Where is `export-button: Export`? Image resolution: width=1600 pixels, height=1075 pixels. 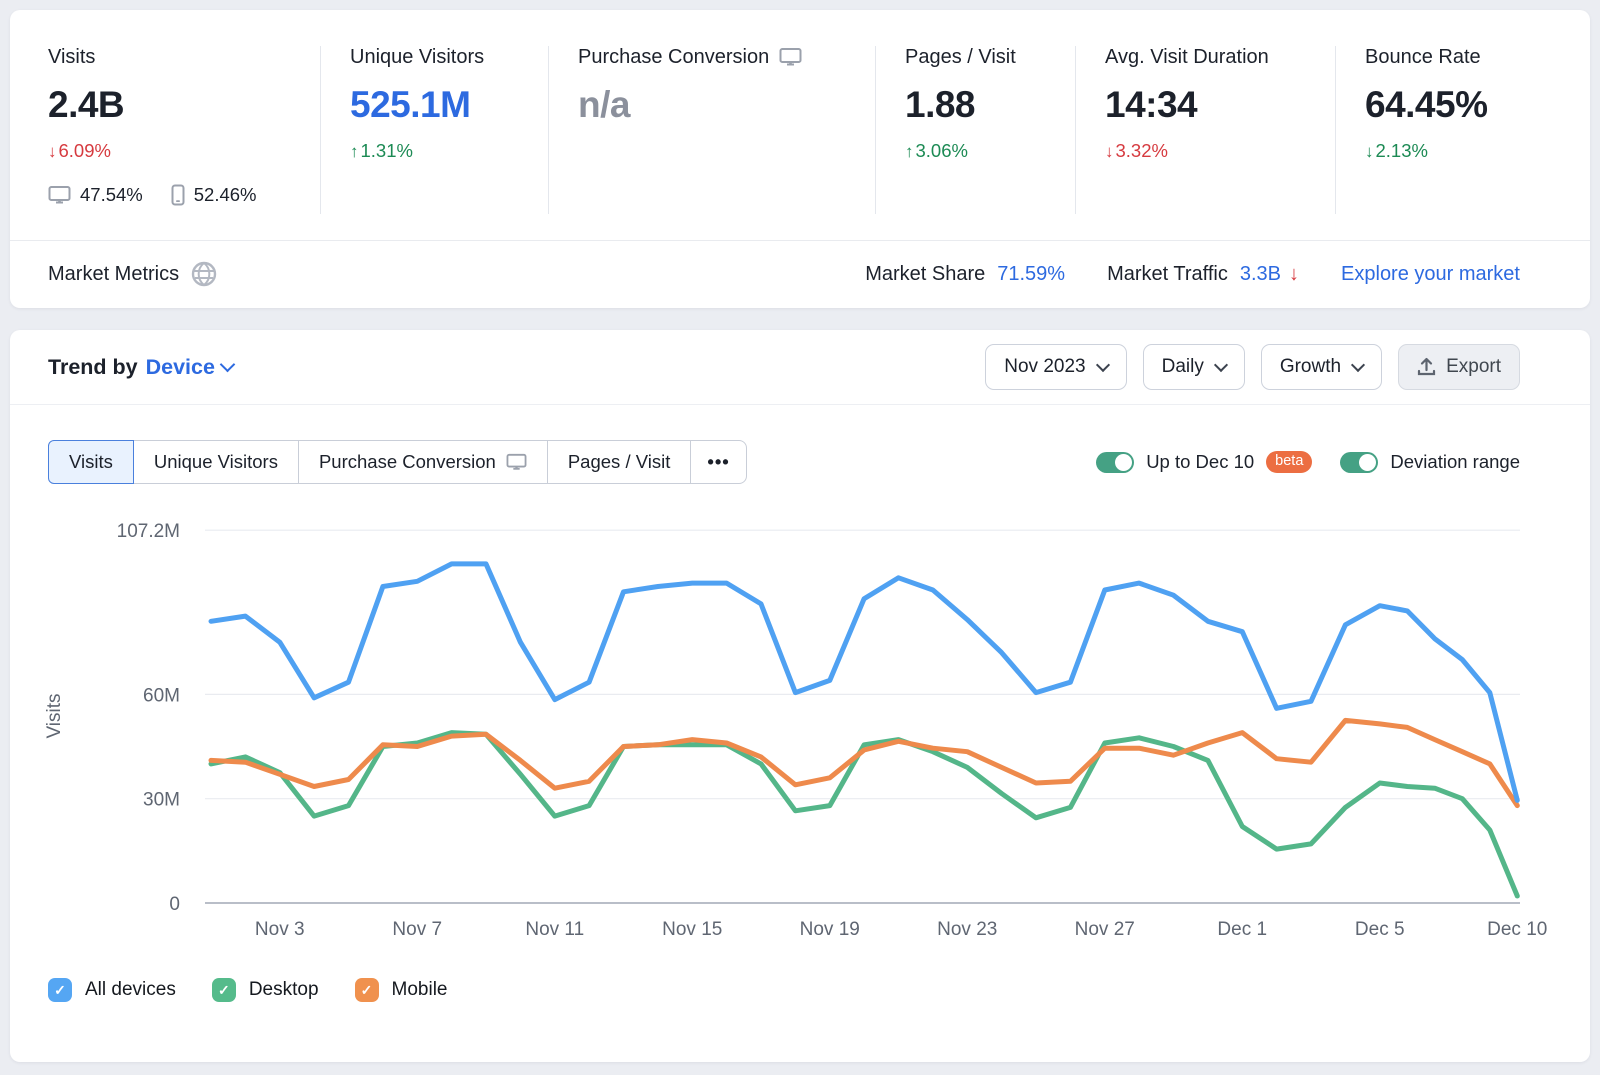
export-button: Export is located at coordinates (1459, 367).